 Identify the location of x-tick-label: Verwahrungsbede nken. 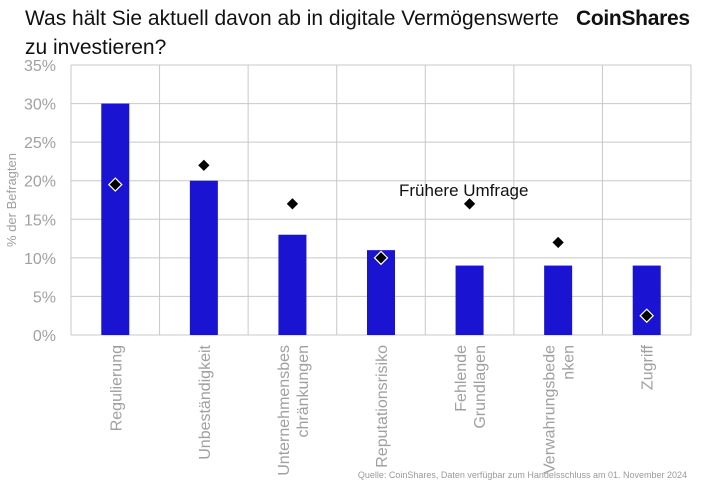
(560, 409).